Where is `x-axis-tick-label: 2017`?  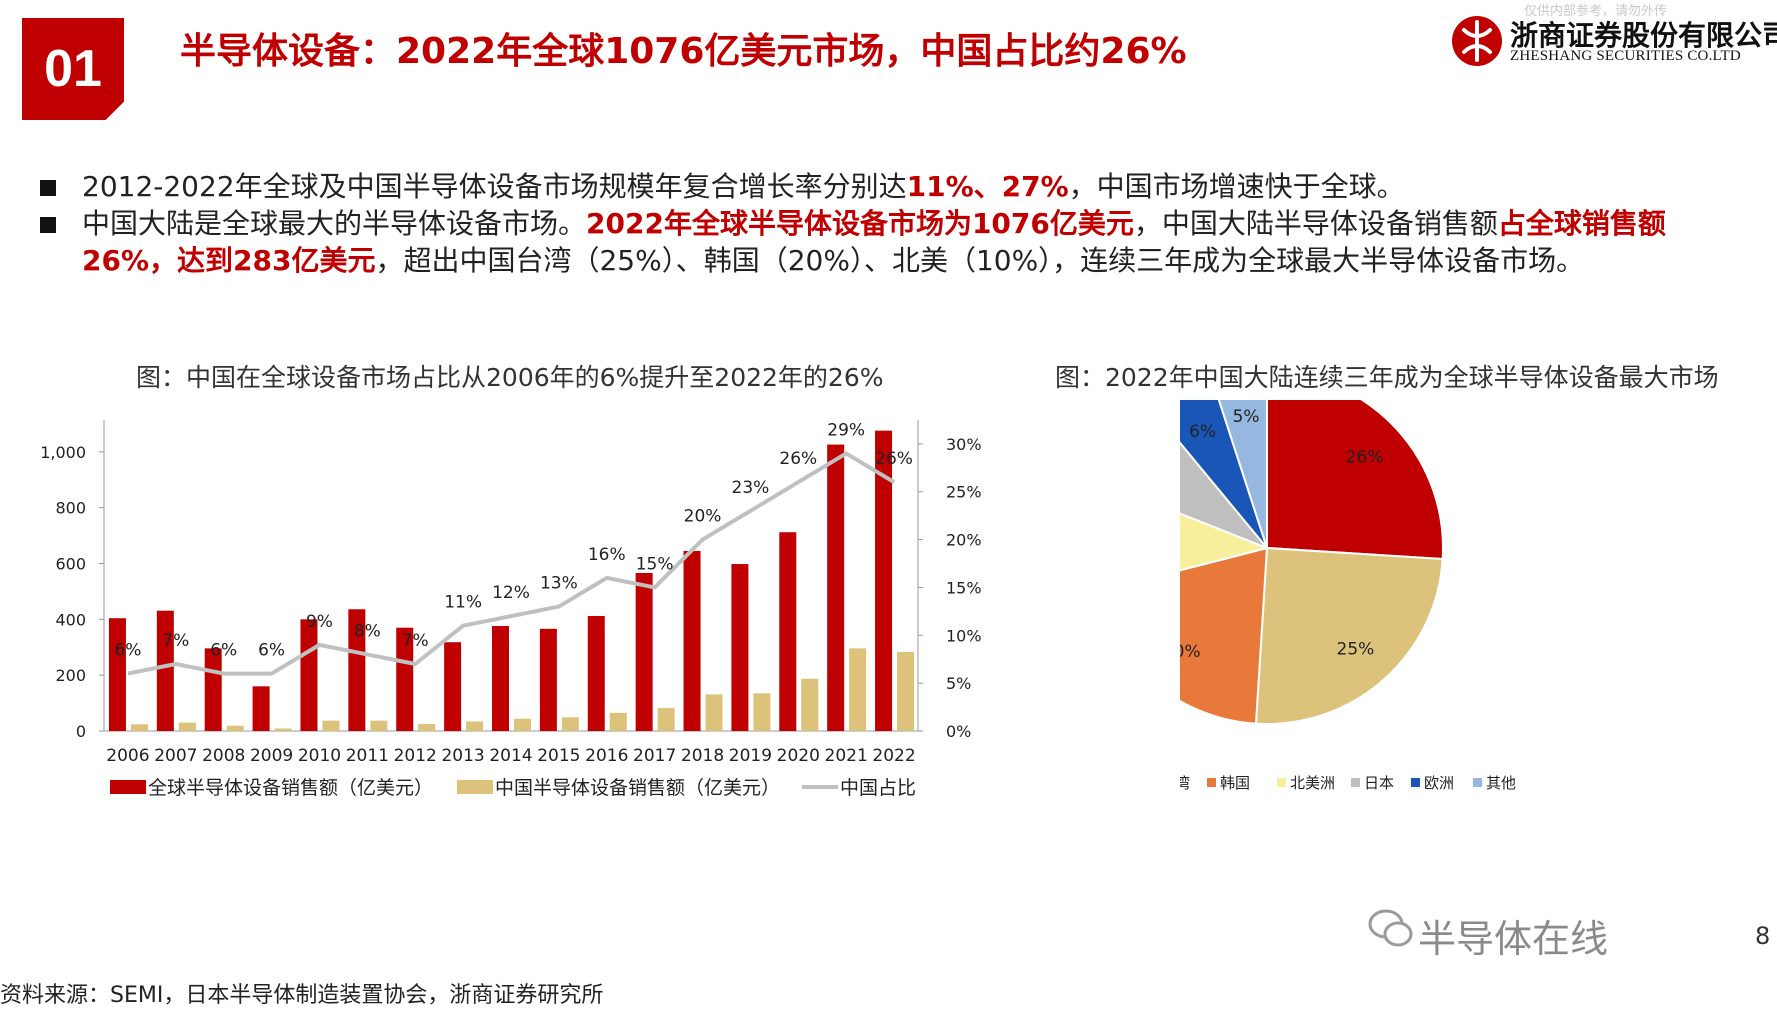 x-axis-tick-label: 2017 is located at coordinates (654, 756).